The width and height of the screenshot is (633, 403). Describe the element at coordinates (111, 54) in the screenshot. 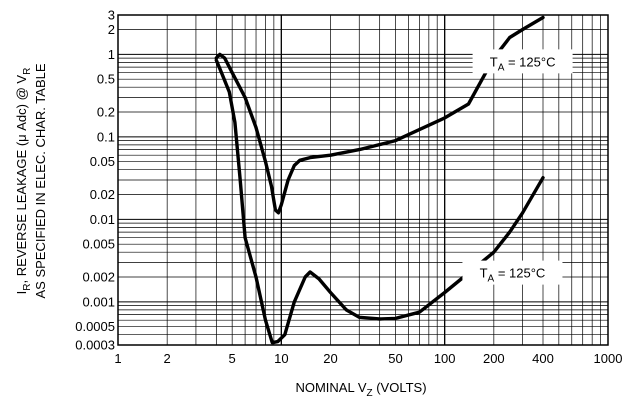

I see `y-tick-label: 1` at that location.